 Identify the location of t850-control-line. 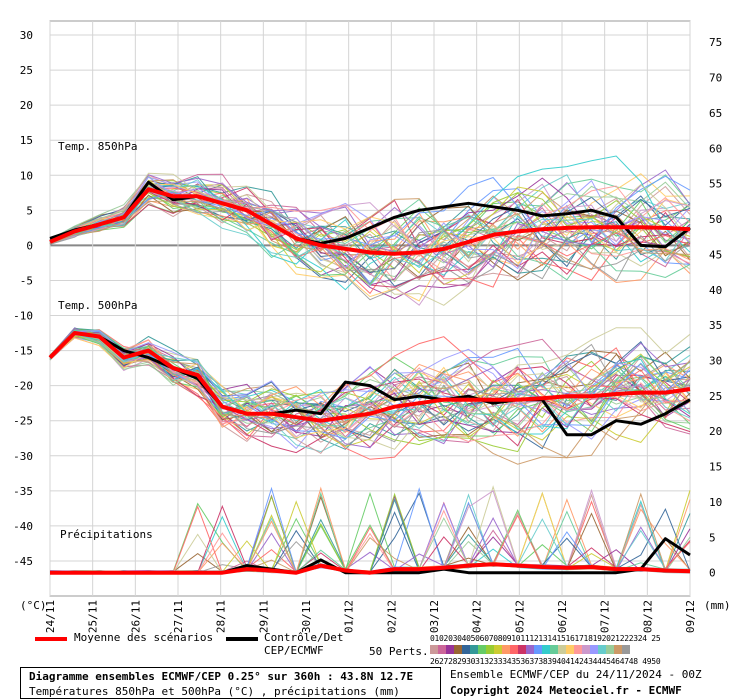
(370, 214).